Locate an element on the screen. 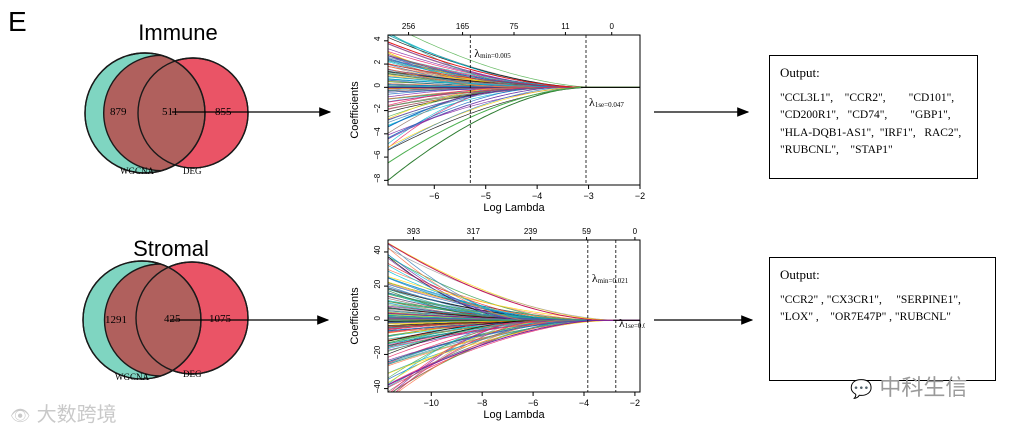 This screenshot has width=1032, height=428. venn-immune-right-label: DEG is located at coordinates (192, 171).